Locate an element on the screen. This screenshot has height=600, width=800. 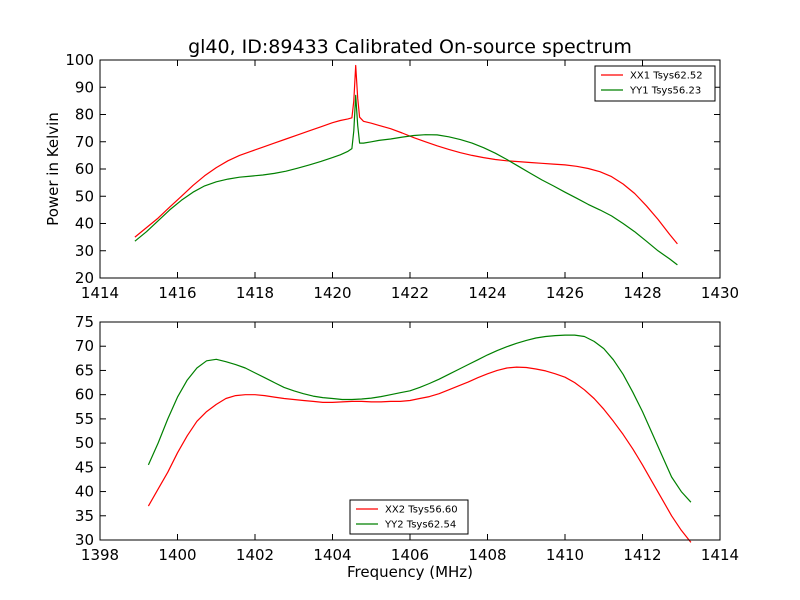
top-x-tick-label: 1430 is located at coordinates (720, 293).